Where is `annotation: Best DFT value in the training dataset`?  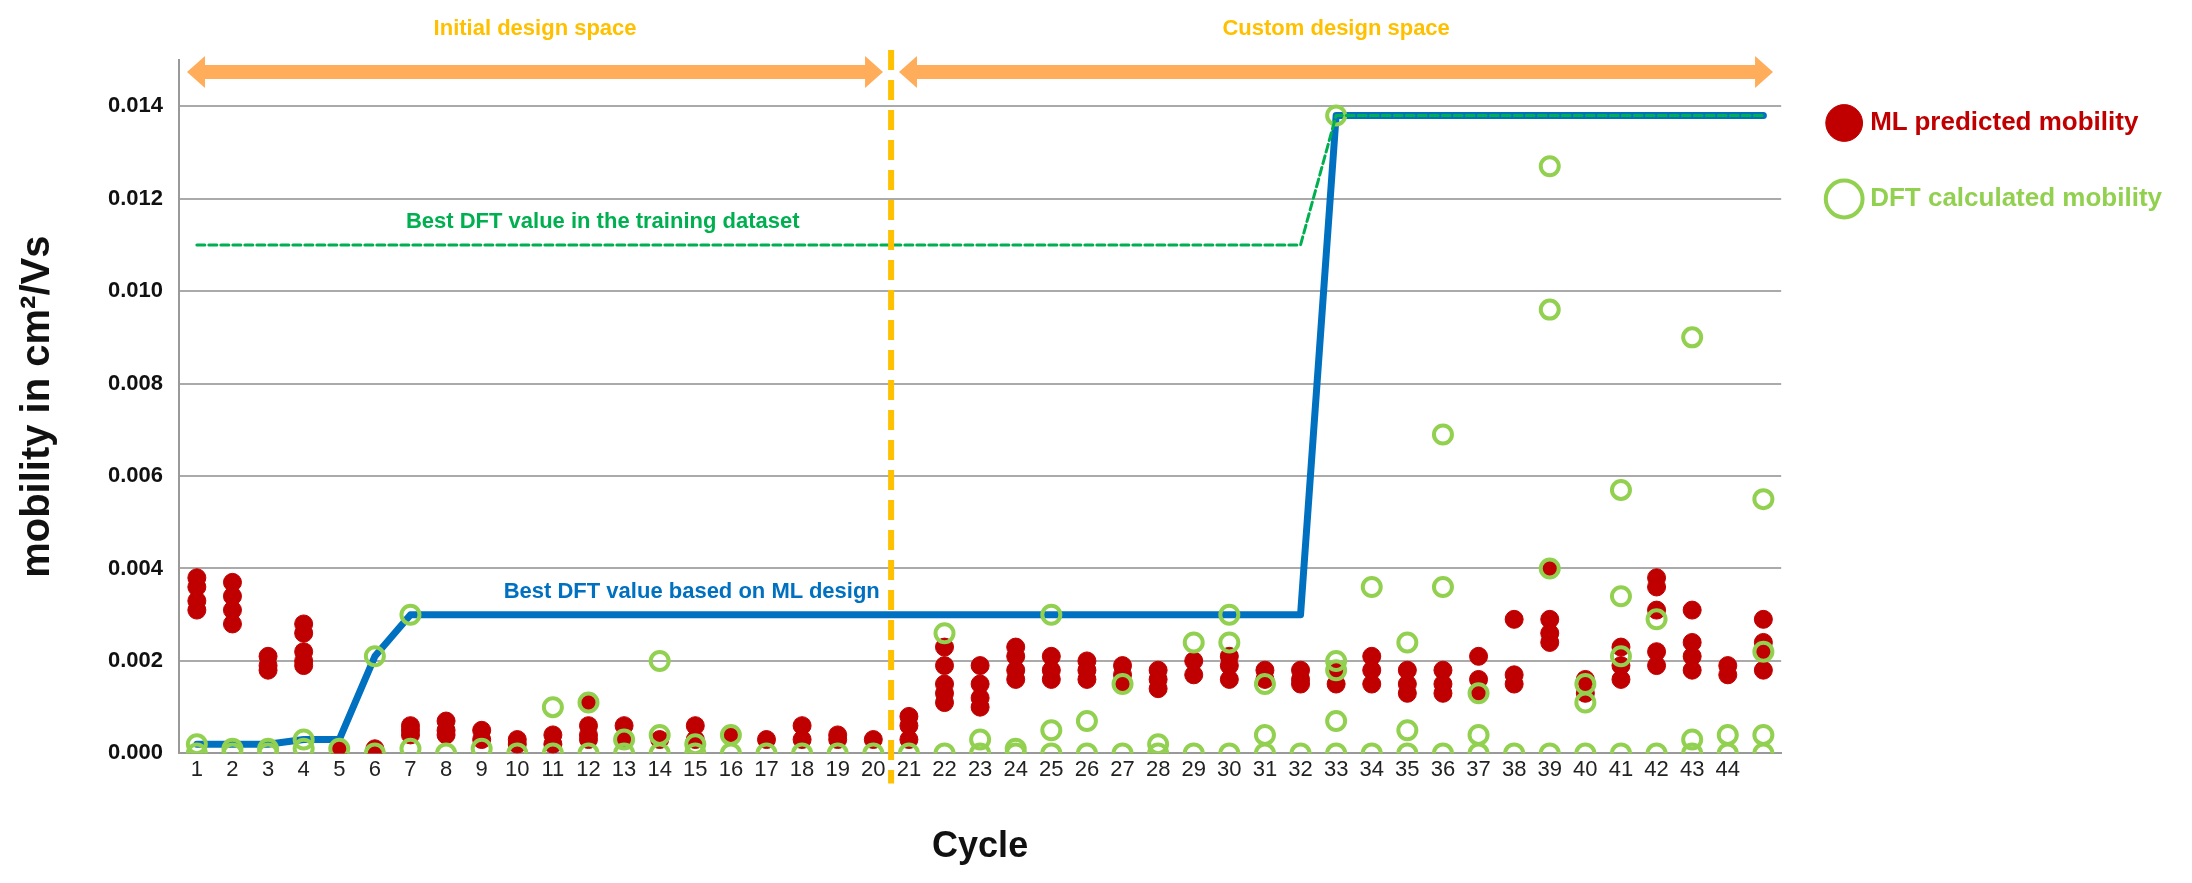 annotation: Best DFT value in the training dataset is located at coordinates (603, 220).